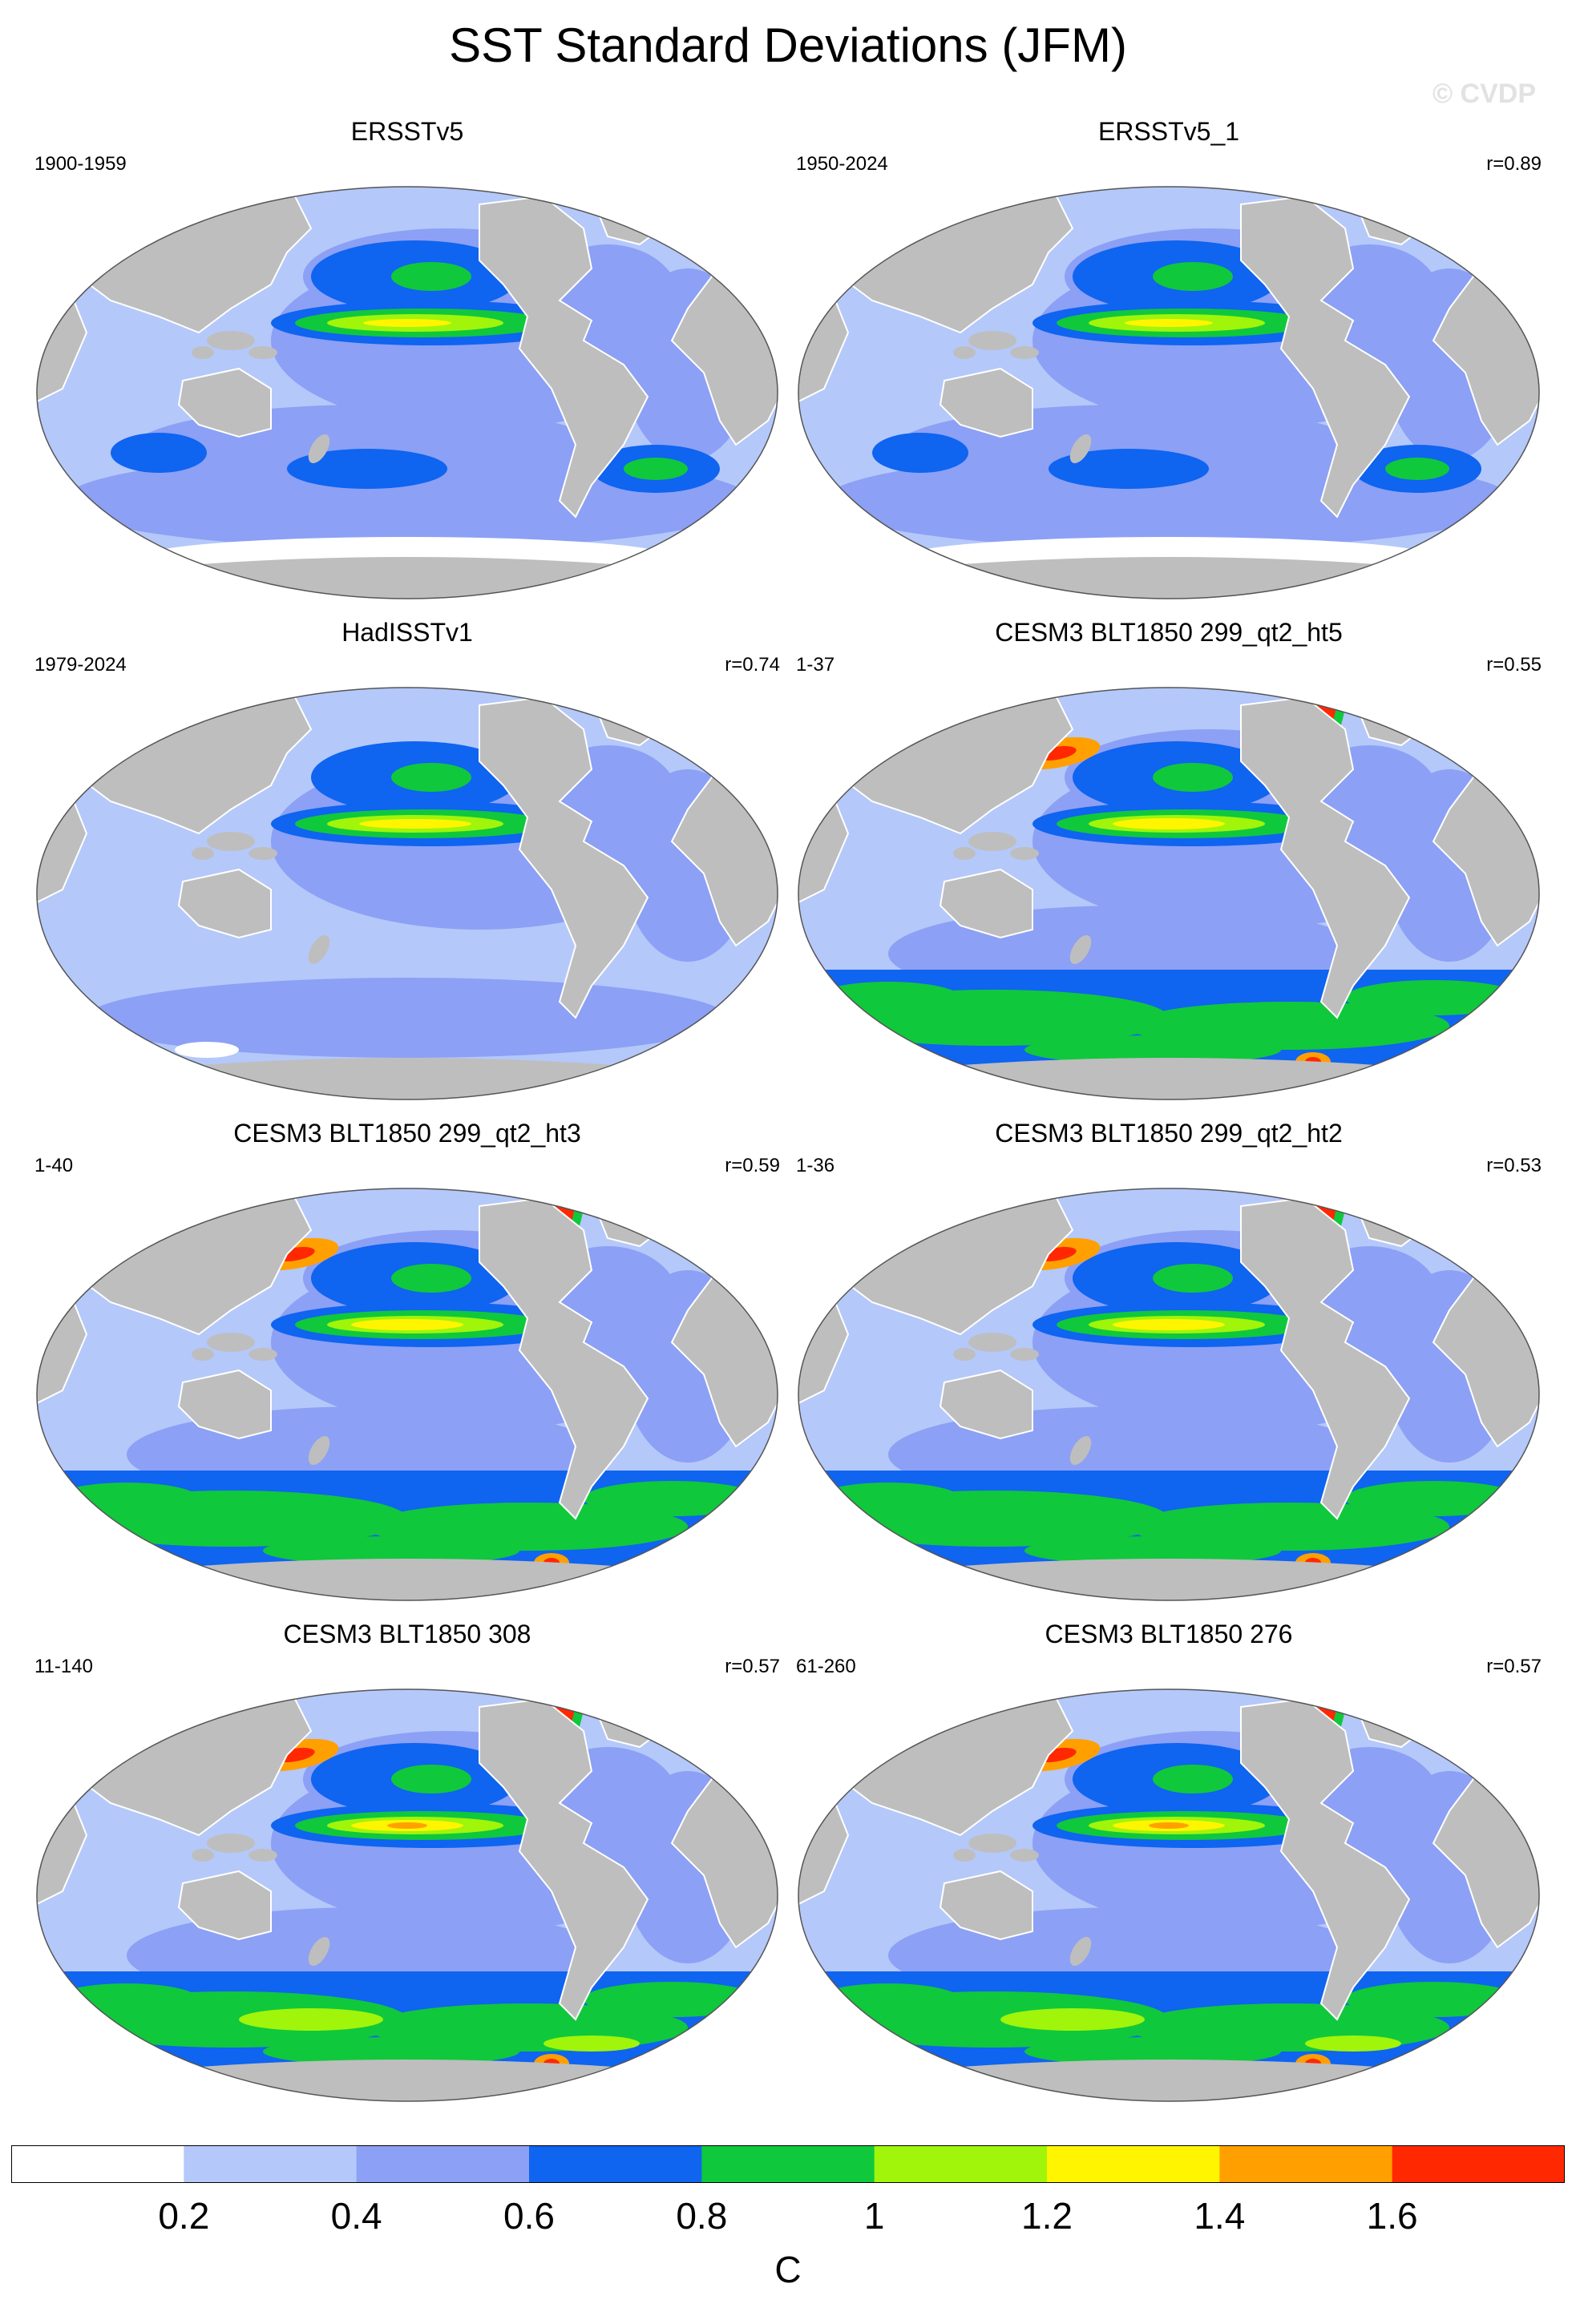  Describe the element at coordinates (356, 2216) in the screenshot. I see `colorbar-tick-label: 0.4` at that location.